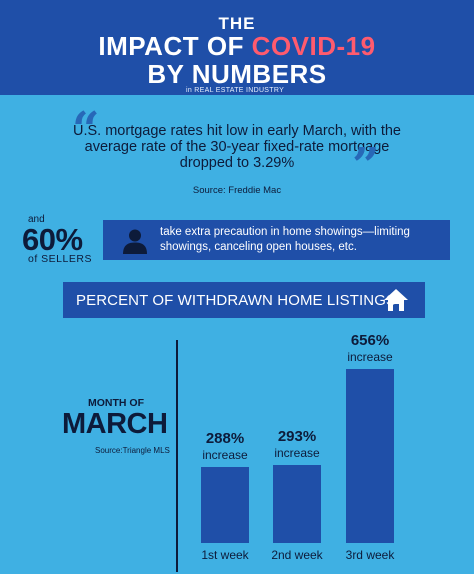  I want to click on header-title-prefix: IMPACT OF, so click(175, 46).